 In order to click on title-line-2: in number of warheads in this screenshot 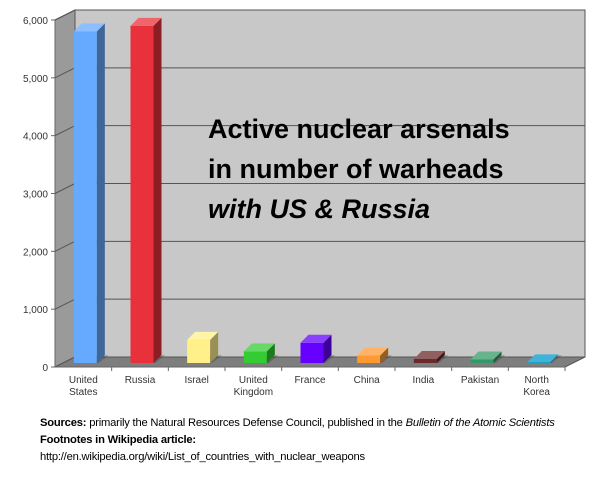, I will do `click(356, 169)`.